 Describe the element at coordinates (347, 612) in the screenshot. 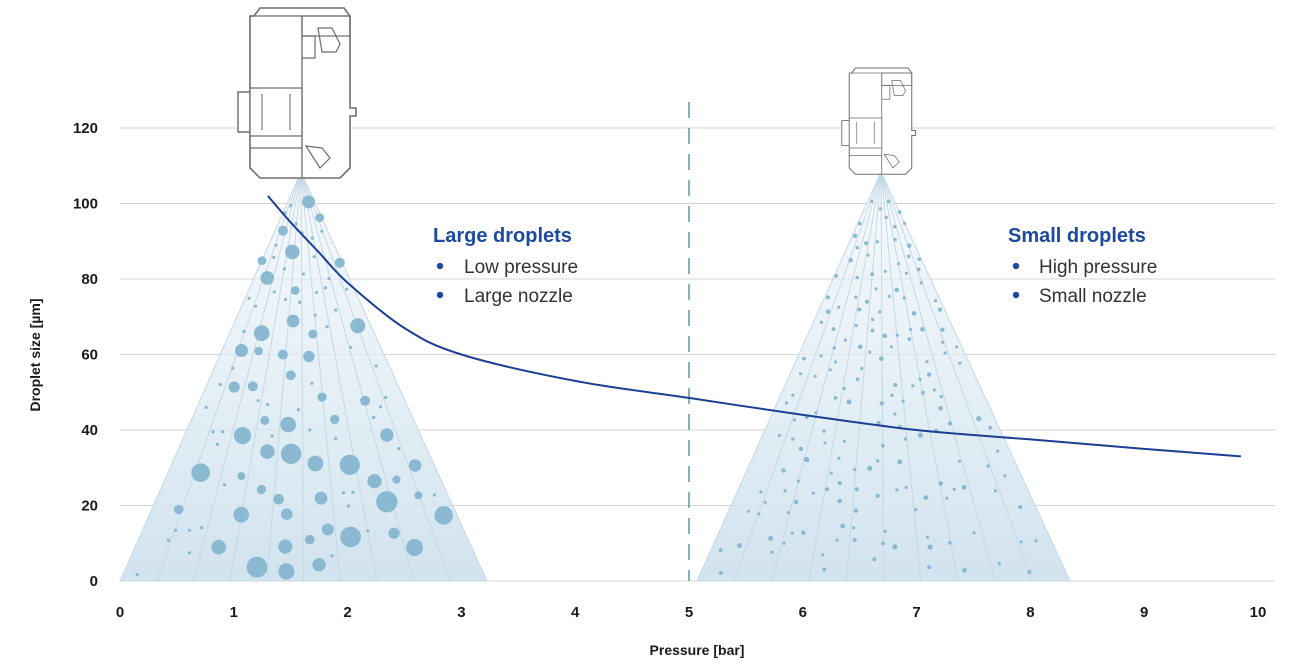

I see `x-tick-label: 2` at that location.